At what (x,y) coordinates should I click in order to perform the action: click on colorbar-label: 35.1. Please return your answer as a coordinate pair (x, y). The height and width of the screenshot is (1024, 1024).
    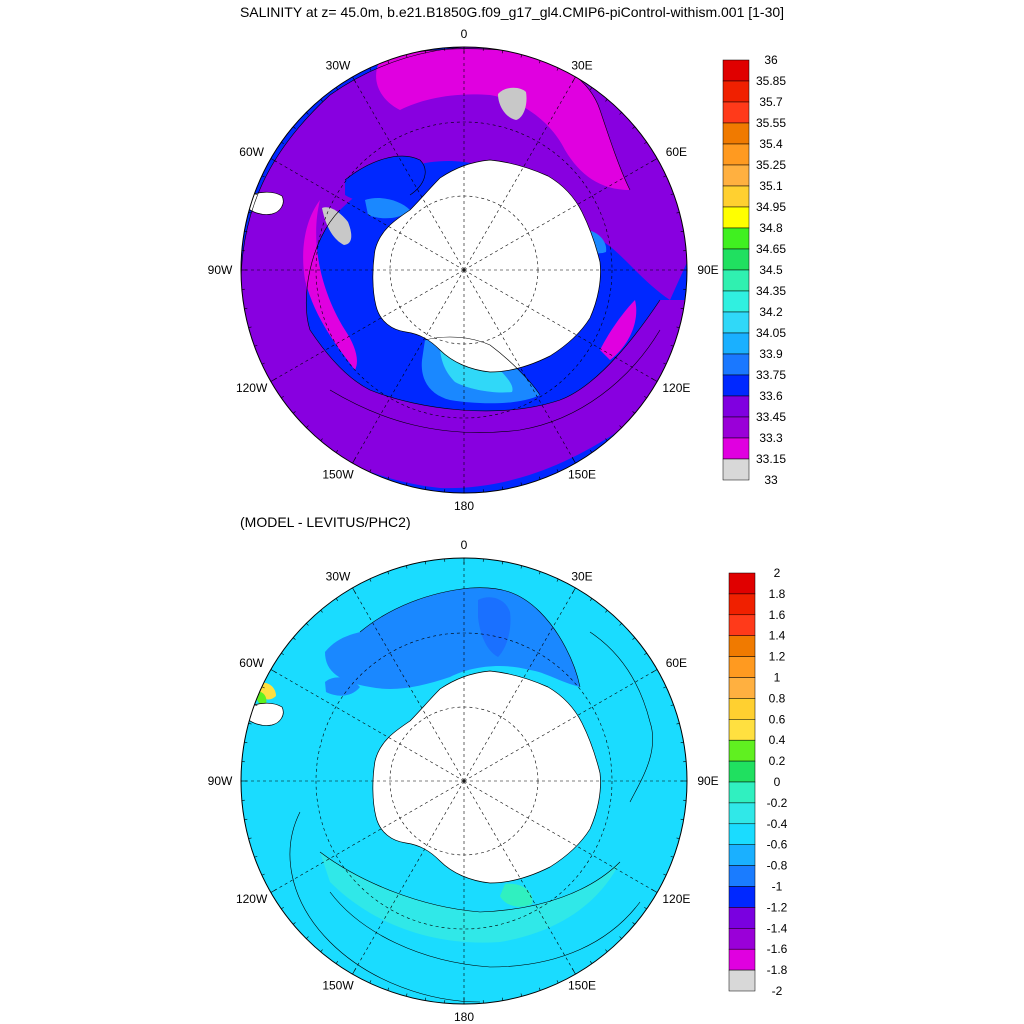
    Looking at the image, I should click on (771, 186).